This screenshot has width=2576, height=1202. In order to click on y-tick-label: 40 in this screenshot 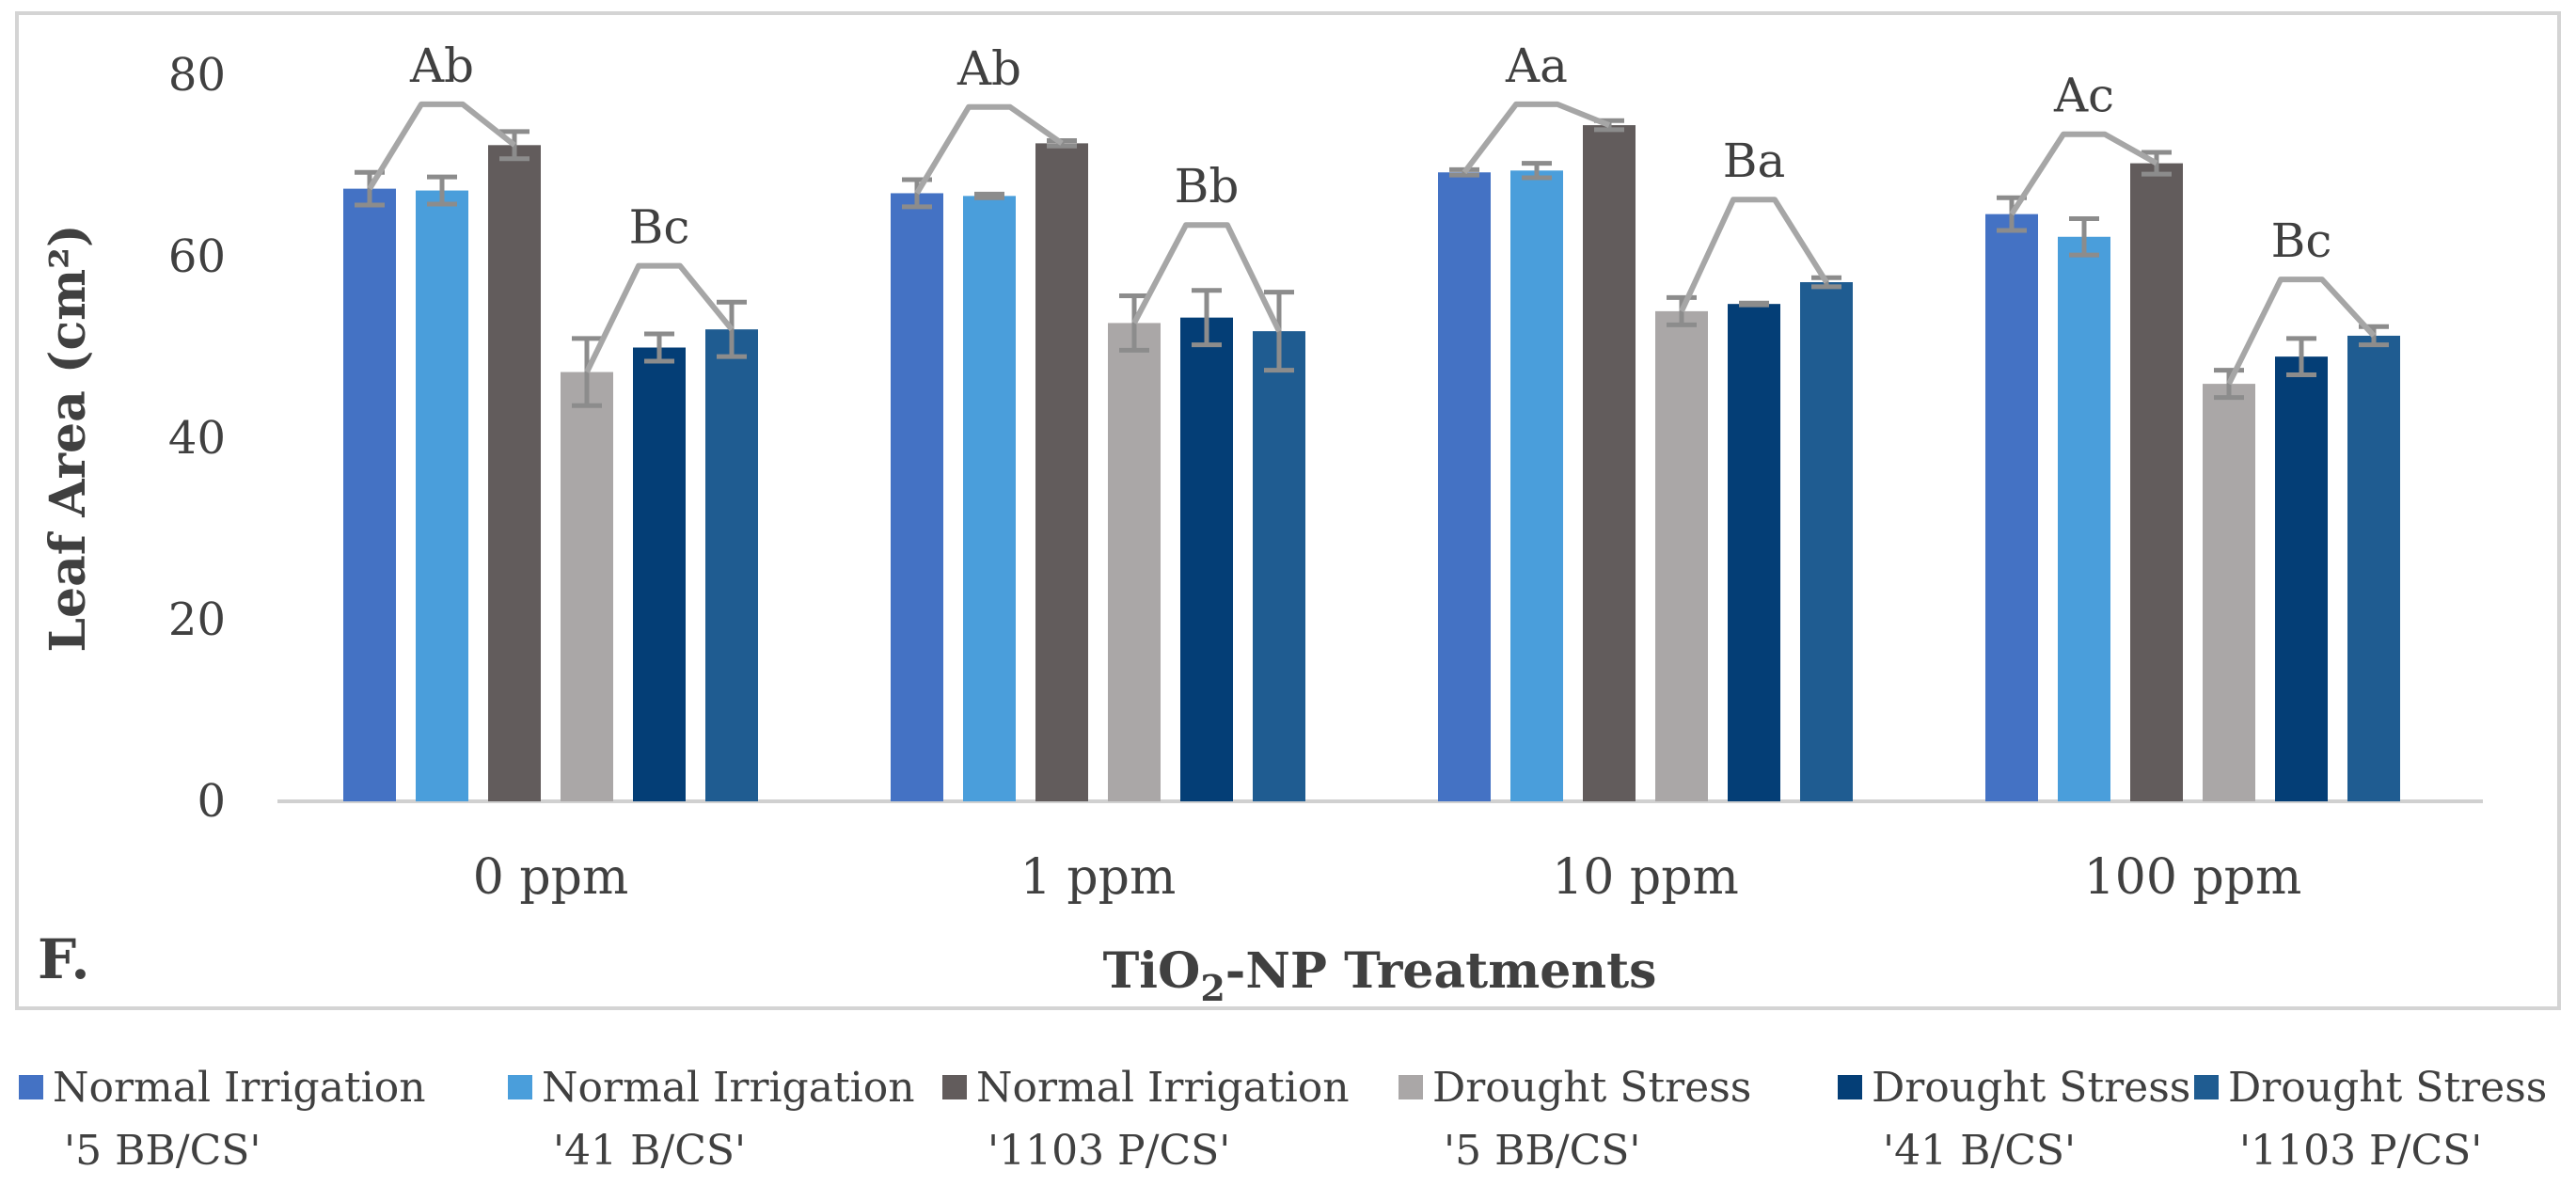, I will do `click(197, 438)`.